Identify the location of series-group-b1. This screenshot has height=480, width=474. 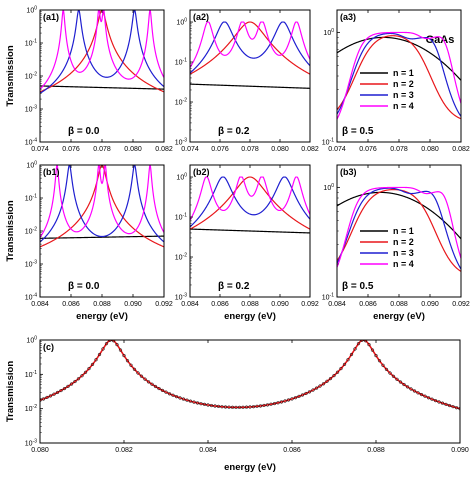
(102, 206).